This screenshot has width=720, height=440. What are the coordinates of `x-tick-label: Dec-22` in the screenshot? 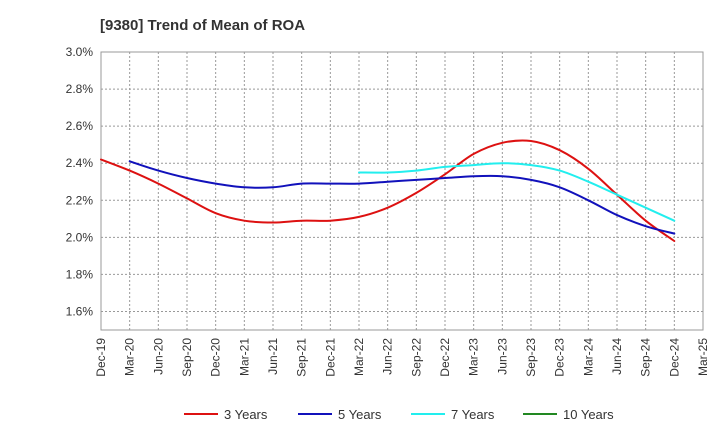 It's located at (445, 357).